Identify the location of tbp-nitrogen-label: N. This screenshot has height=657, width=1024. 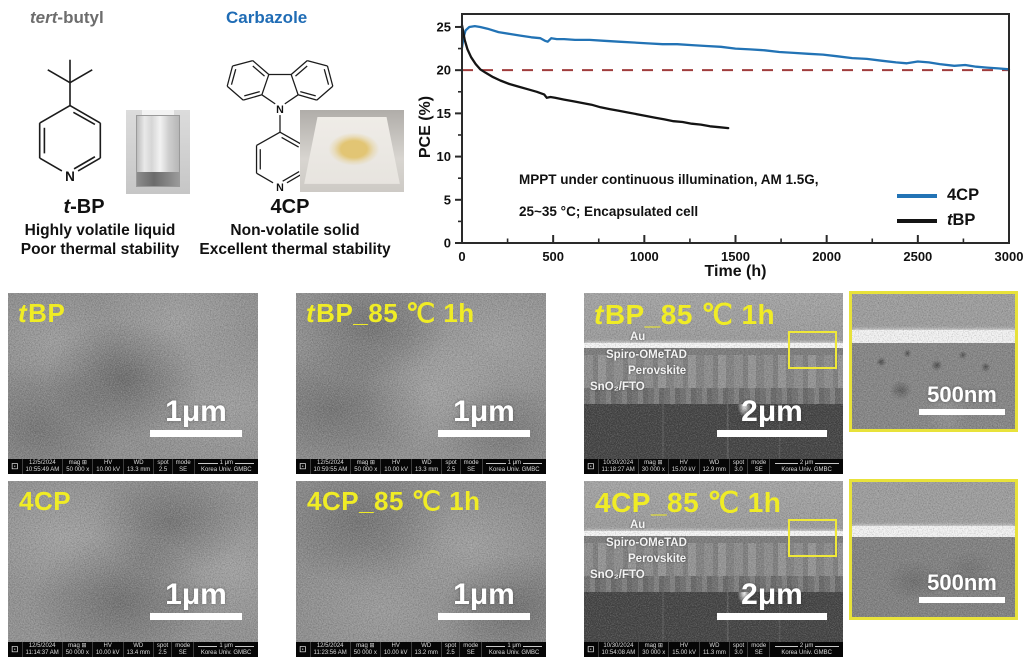
(70, 176).